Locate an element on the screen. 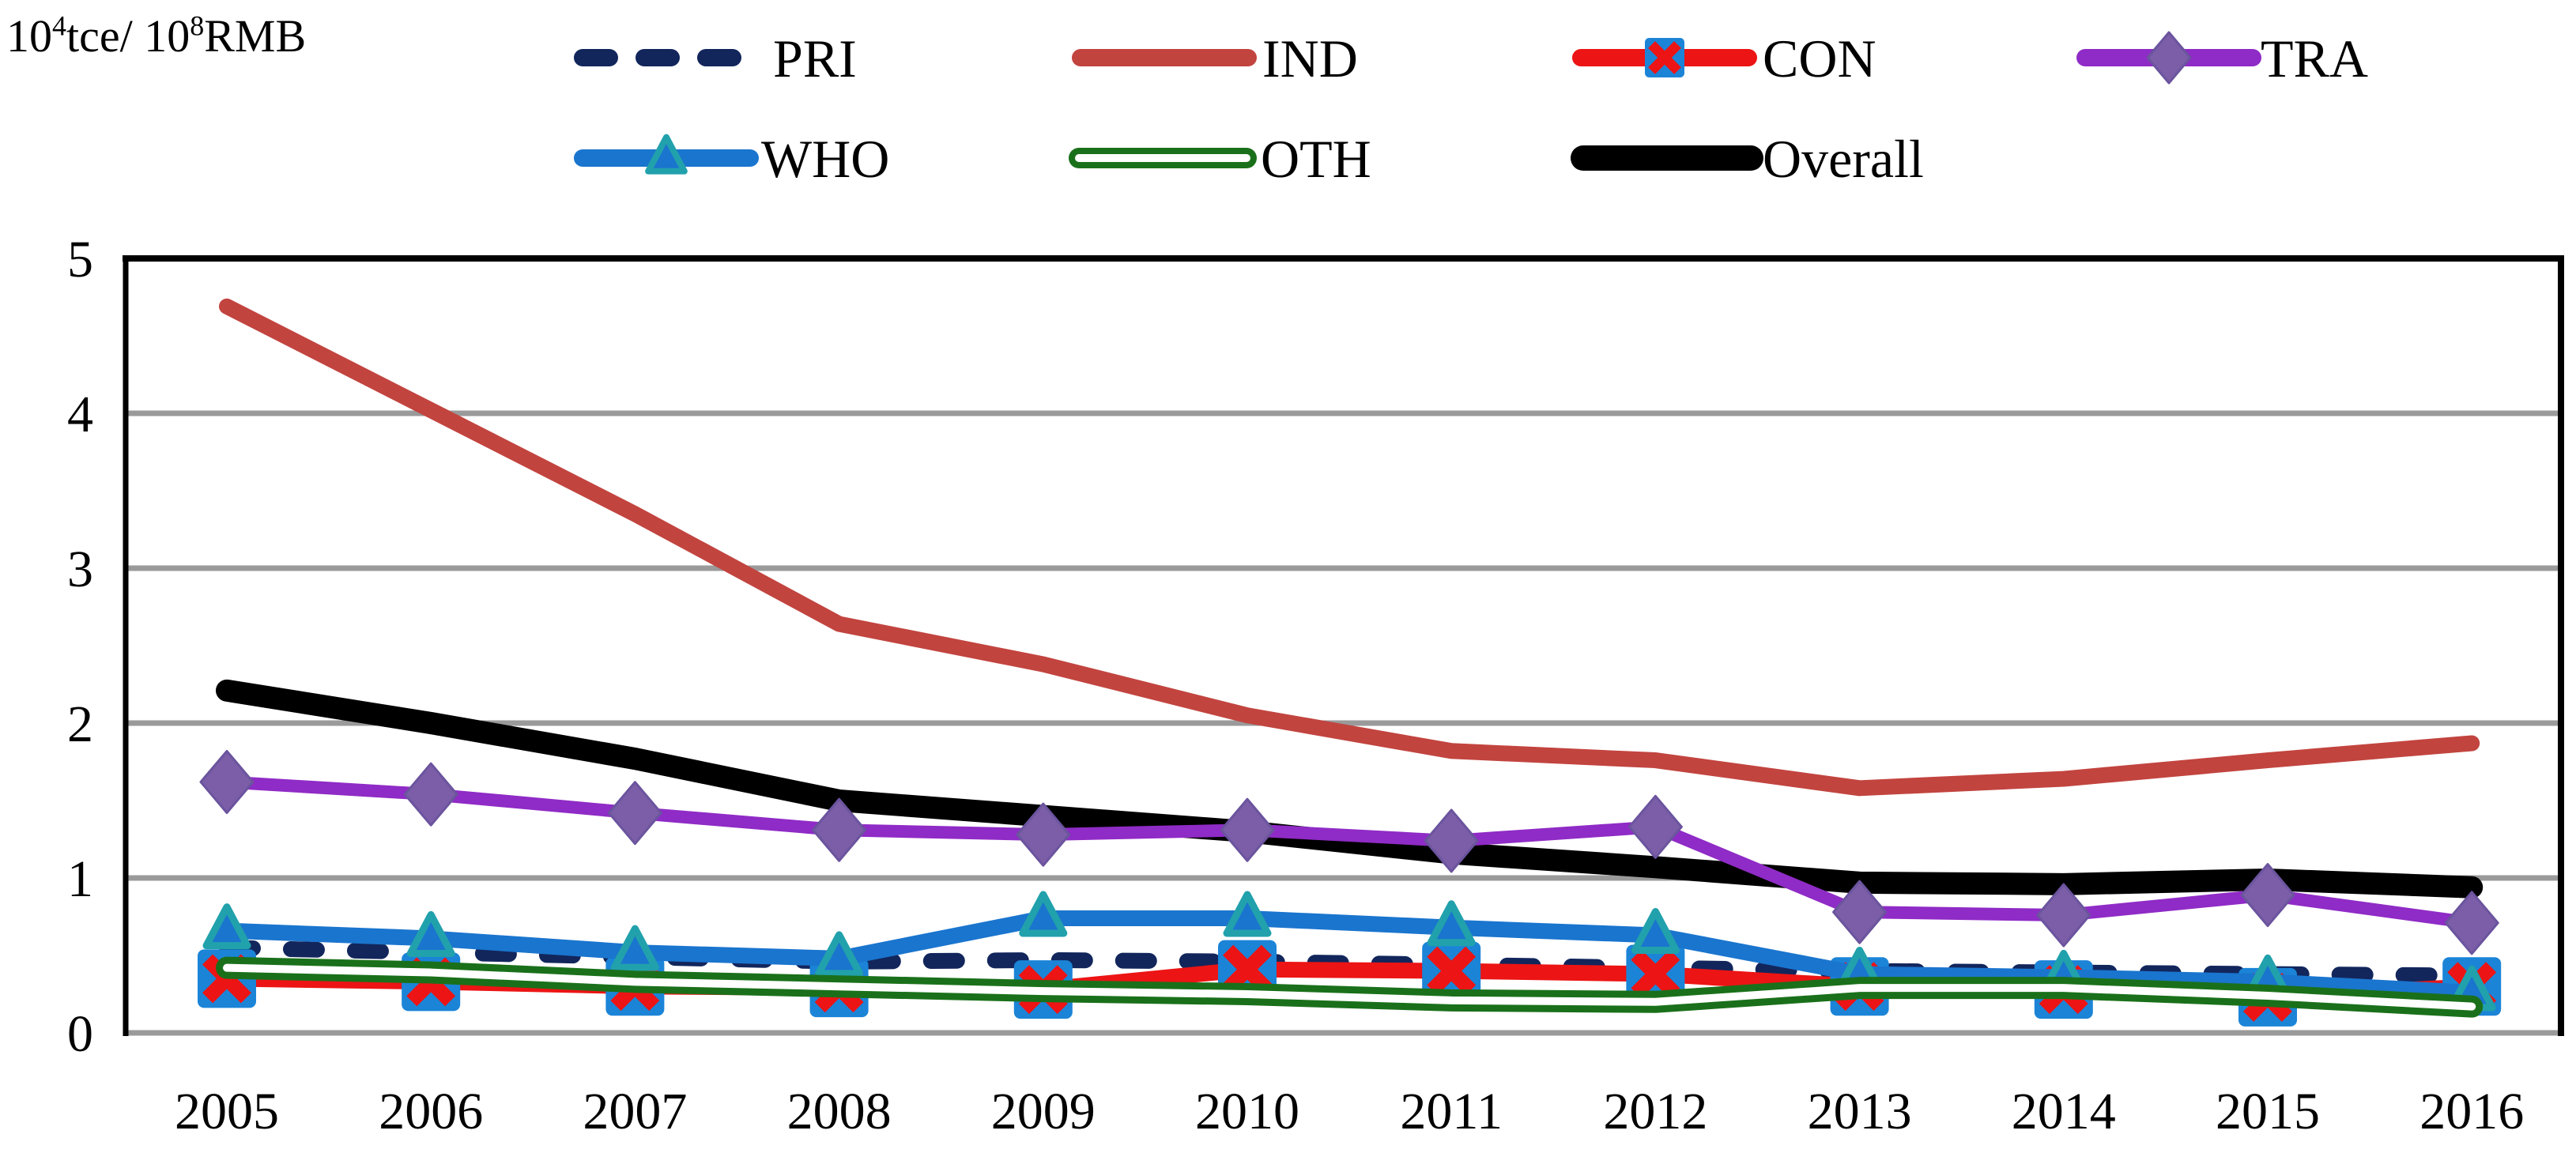 This screenshot has width=2576, height=1153. legend-label-PRI: PRI is located at coordinates (815, 58).